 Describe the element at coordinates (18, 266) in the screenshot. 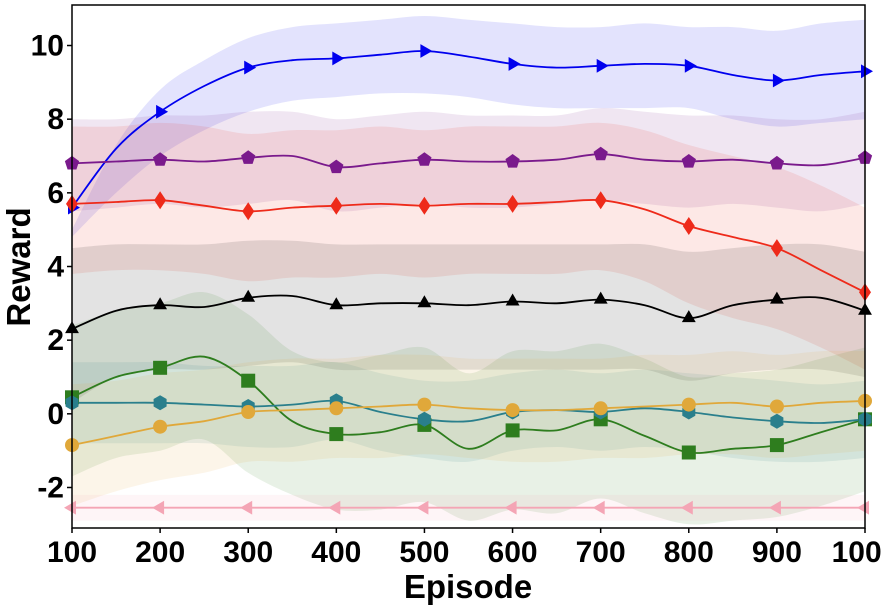

I see `y-axis-label: Reward` at that location.